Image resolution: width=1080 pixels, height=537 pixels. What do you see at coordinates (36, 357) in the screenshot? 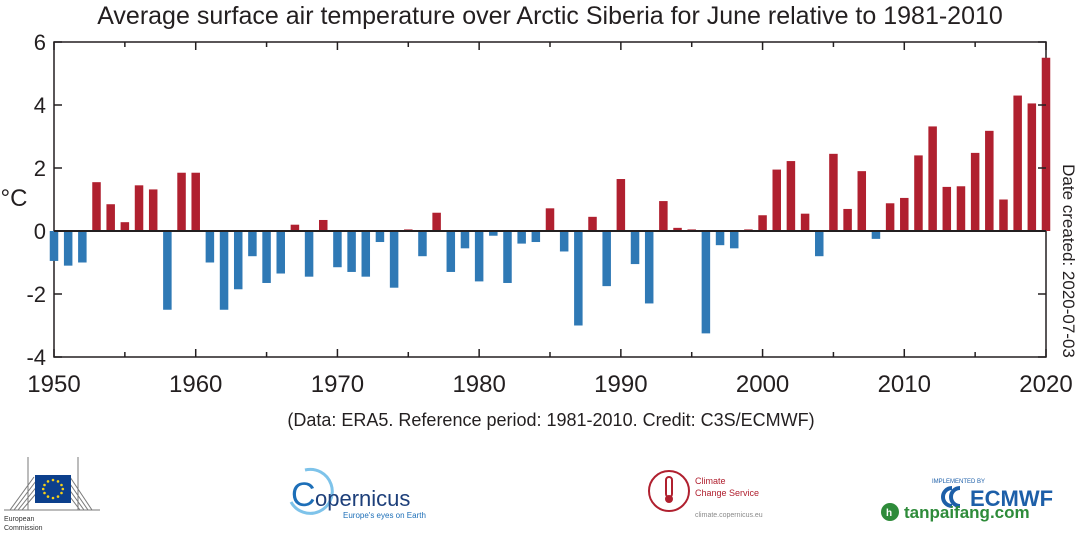
I see `y-tick-label: -4` at bounding box center [36, 357].